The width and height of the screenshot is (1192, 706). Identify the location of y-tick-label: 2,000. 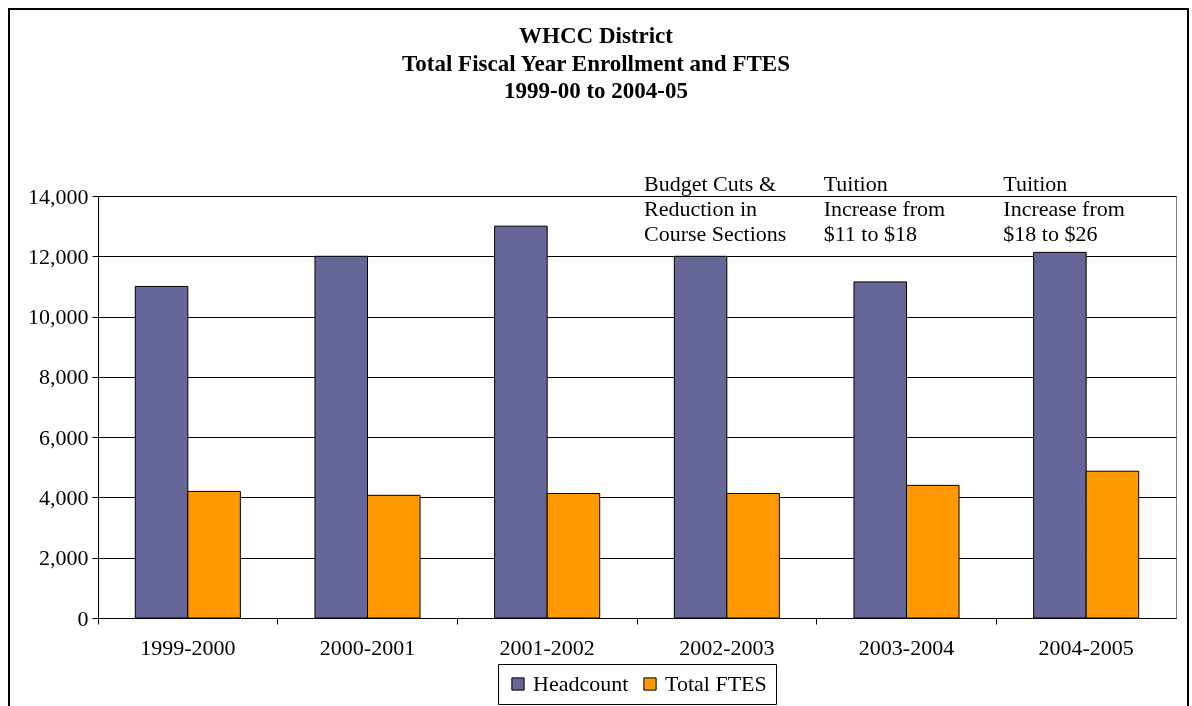
(64, 558).